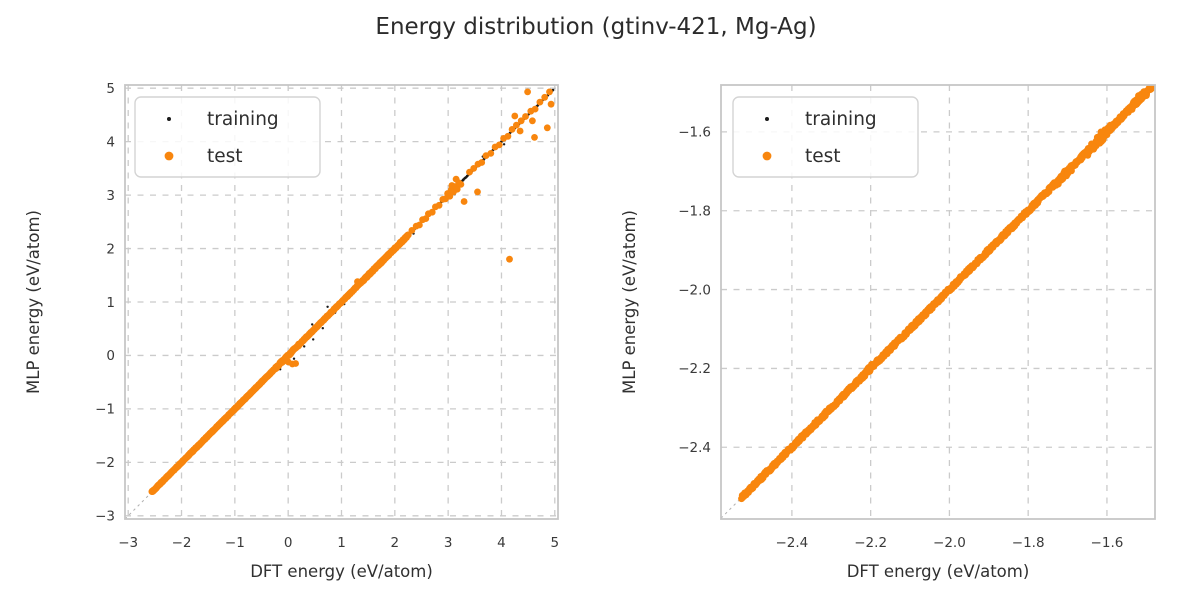 Image resolution: width=1200 pixels, height=600 pixels. Describe the element at coordinates (110, 249) in the screenshot. I see `y-tick-label: 2` at that location.